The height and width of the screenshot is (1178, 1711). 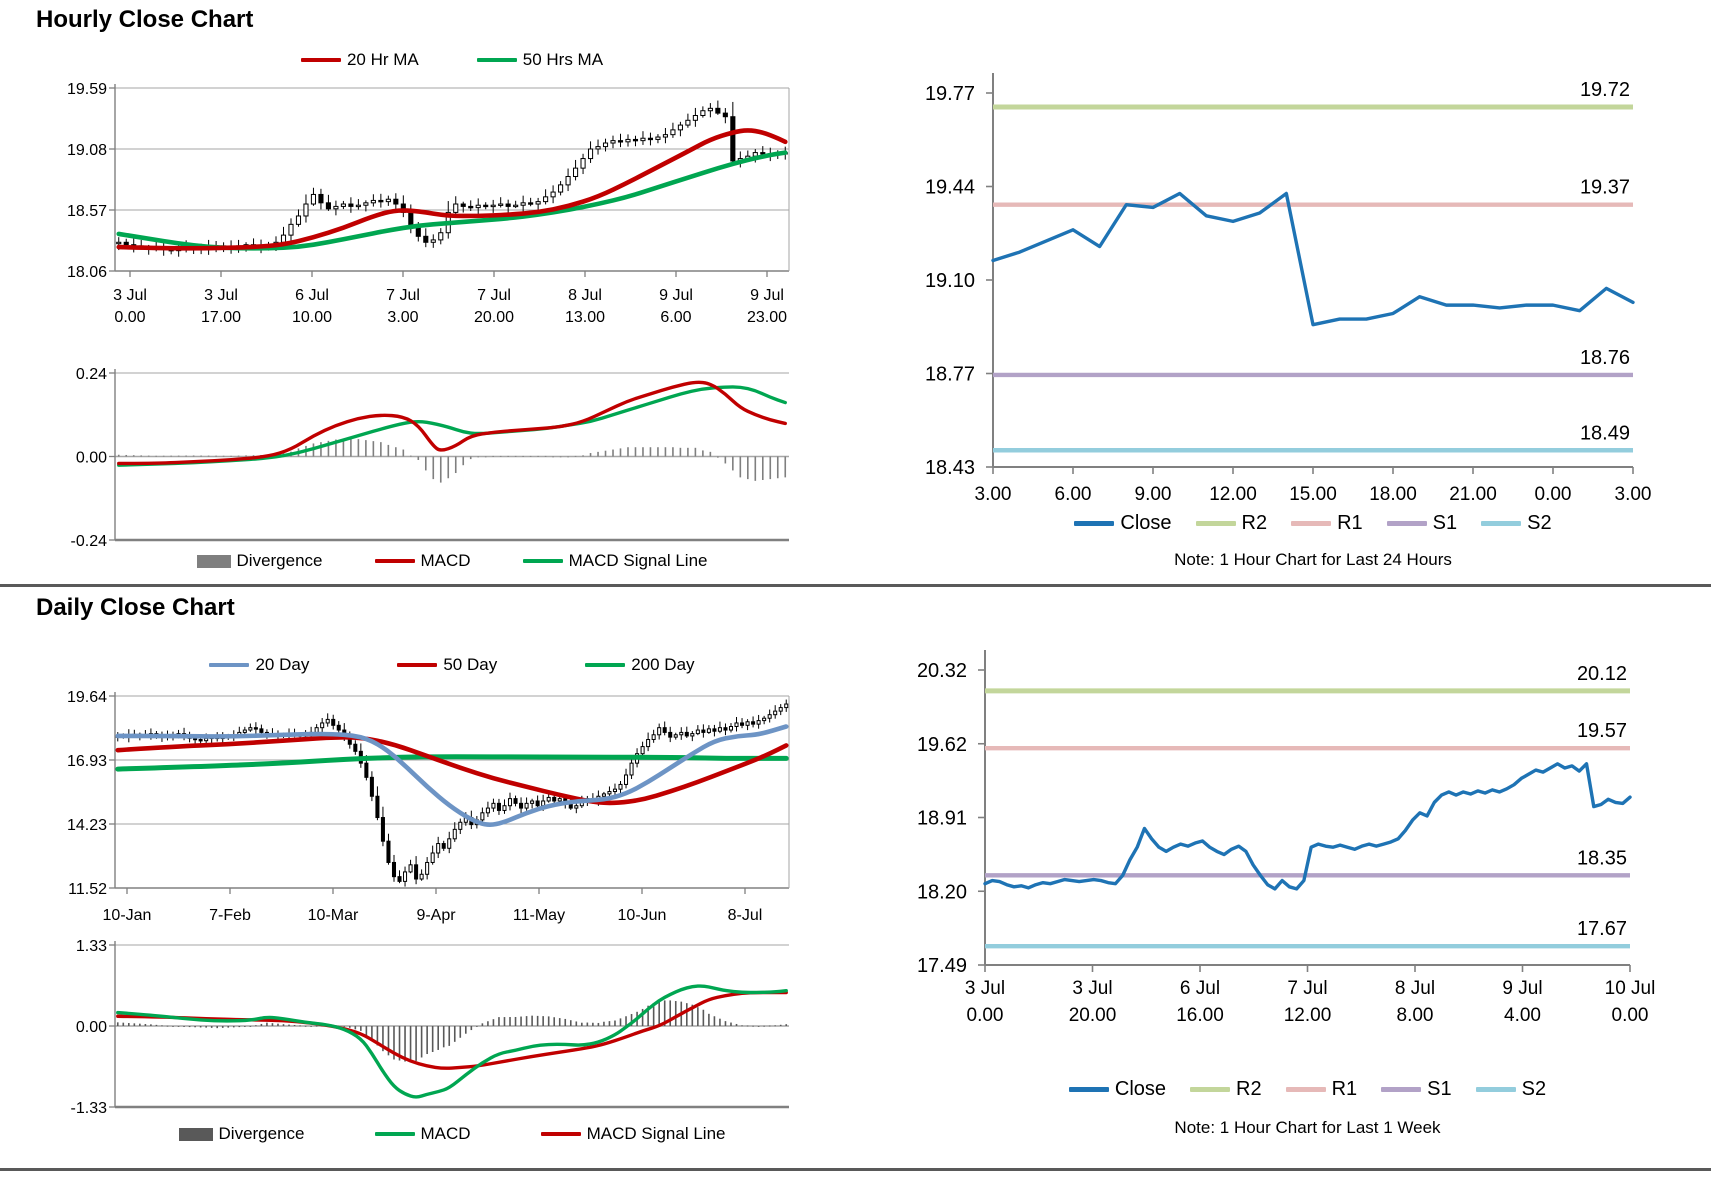 I want to click on x-tick-label: 0.00, so click(x=129, y=317).